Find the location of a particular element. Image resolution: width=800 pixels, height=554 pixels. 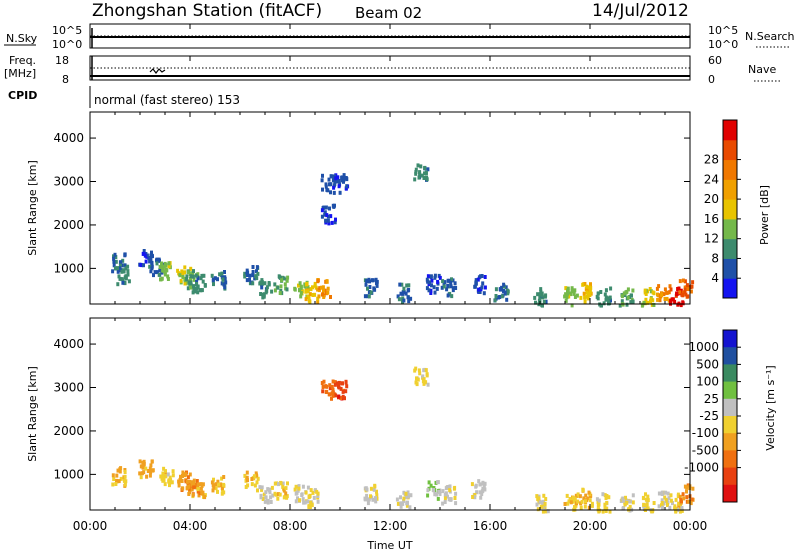

date-label: 14/Jul/2012 is located at coordinates (640, 11).